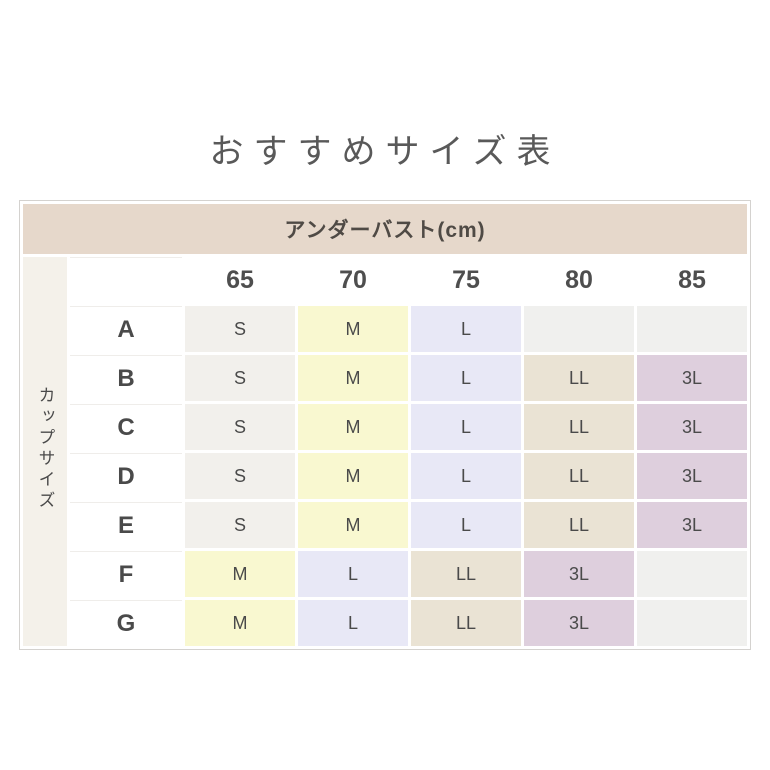  Describe the element at coordinates (353, 427) in the screenshot. I see `size-cell-c70: M` at that location.